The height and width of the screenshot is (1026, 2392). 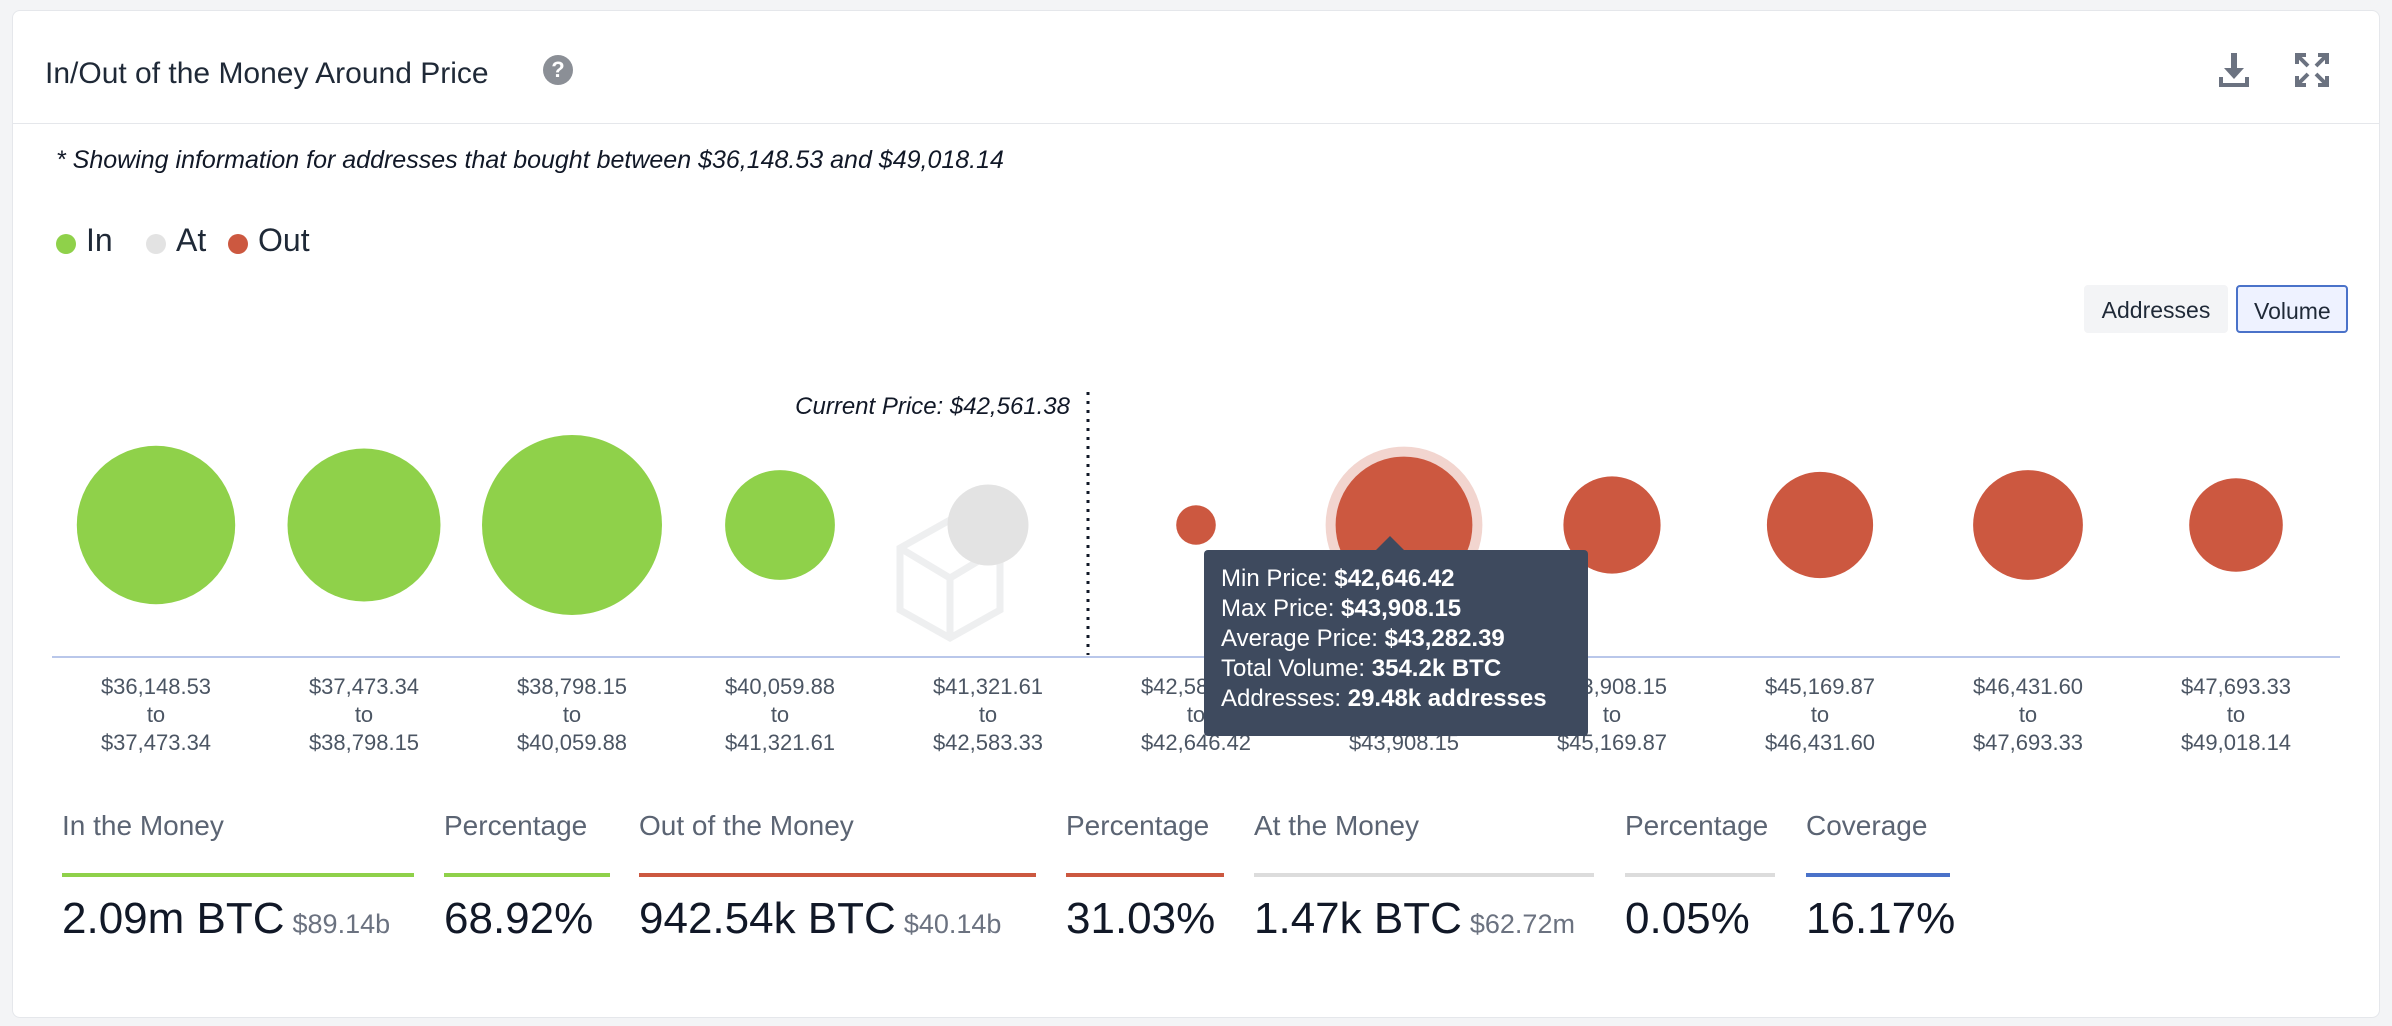 I want to click on stat-value: 16.17%, so click(x=1880, y=919).